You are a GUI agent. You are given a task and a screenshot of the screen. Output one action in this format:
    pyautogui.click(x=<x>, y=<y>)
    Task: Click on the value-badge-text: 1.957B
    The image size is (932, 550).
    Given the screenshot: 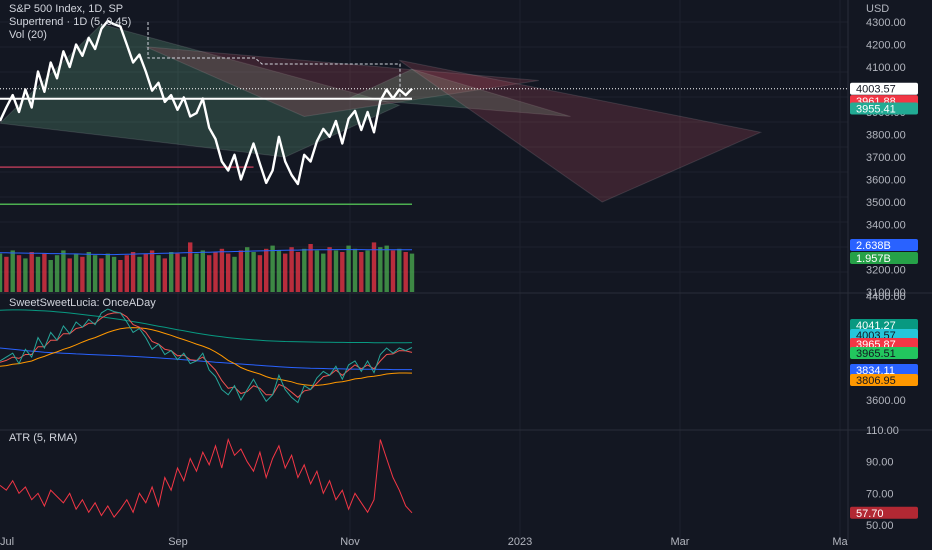 What is the action you would take?
    pyautogui.click(x=873, y=259)
    